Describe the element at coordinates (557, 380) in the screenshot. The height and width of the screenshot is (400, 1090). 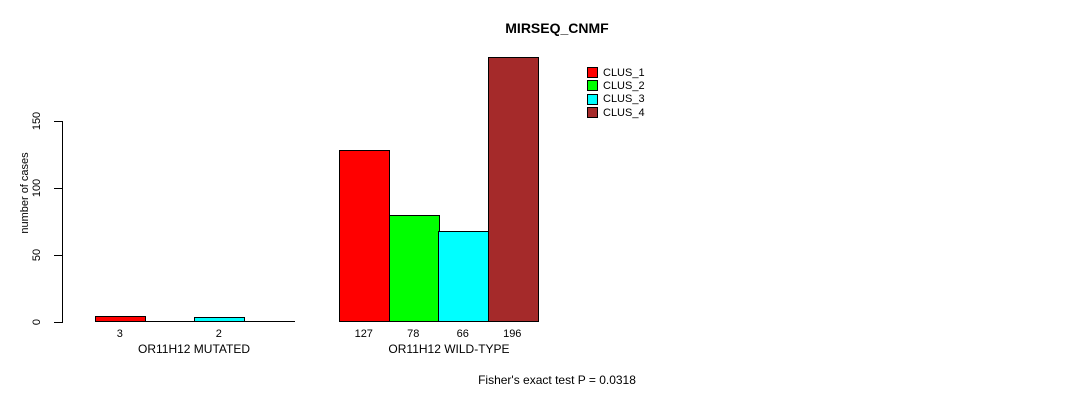
I see `fisher-test-note: Fisher's exact test P = 0.0318` at that location.